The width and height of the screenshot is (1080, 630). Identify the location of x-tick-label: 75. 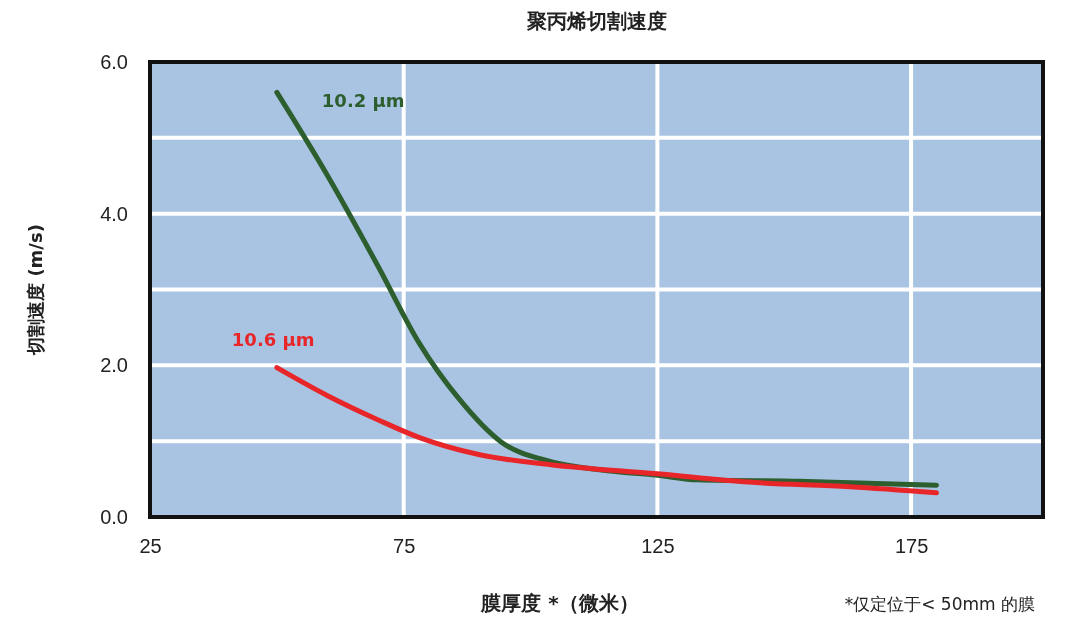
(404, 546).